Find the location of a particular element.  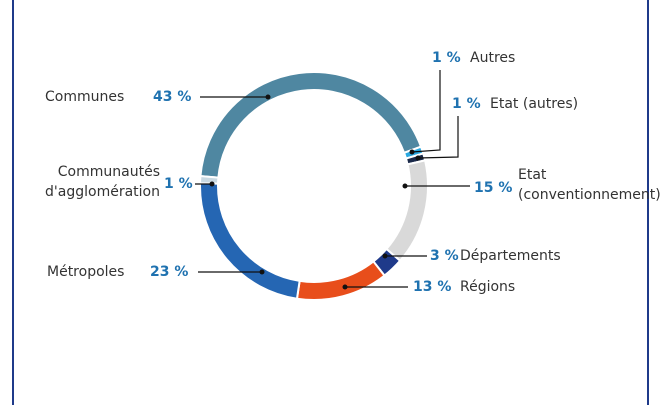

category-label: Régions is located at coordinates (488, 287).